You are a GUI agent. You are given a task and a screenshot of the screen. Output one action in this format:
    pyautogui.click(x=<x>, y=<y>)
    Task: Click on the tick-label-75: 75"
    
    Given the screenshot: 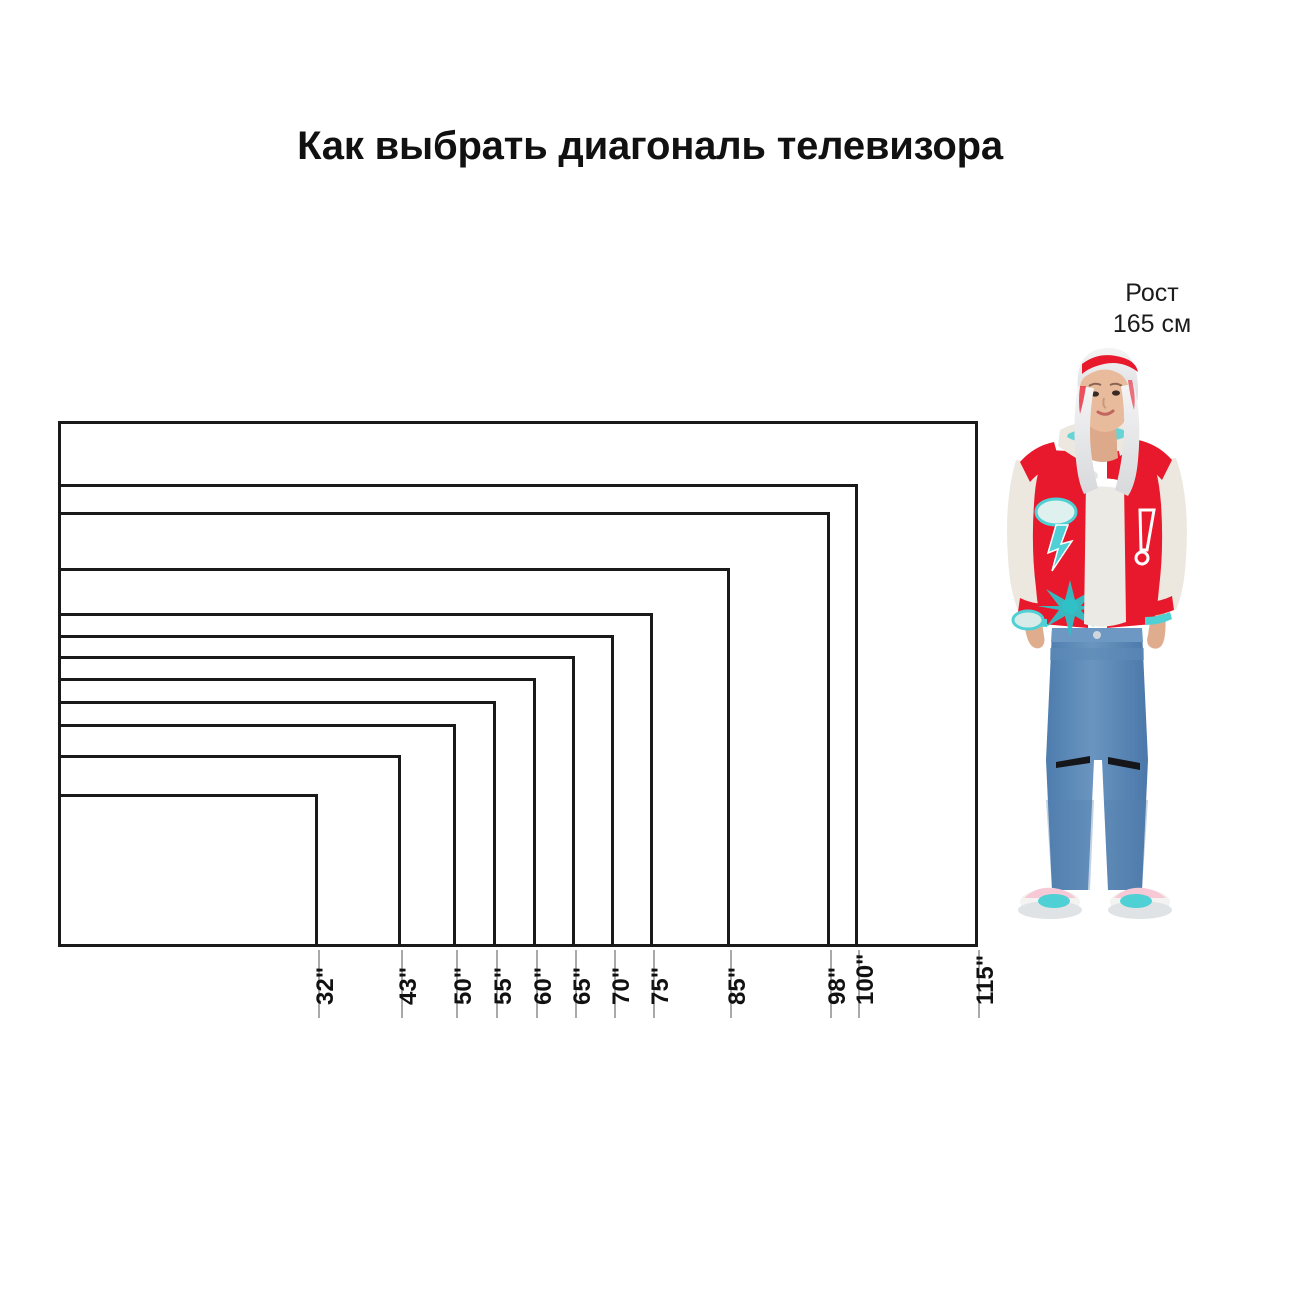 What is the action you would take?
    pyautogui.click(x=660, y=985)
    